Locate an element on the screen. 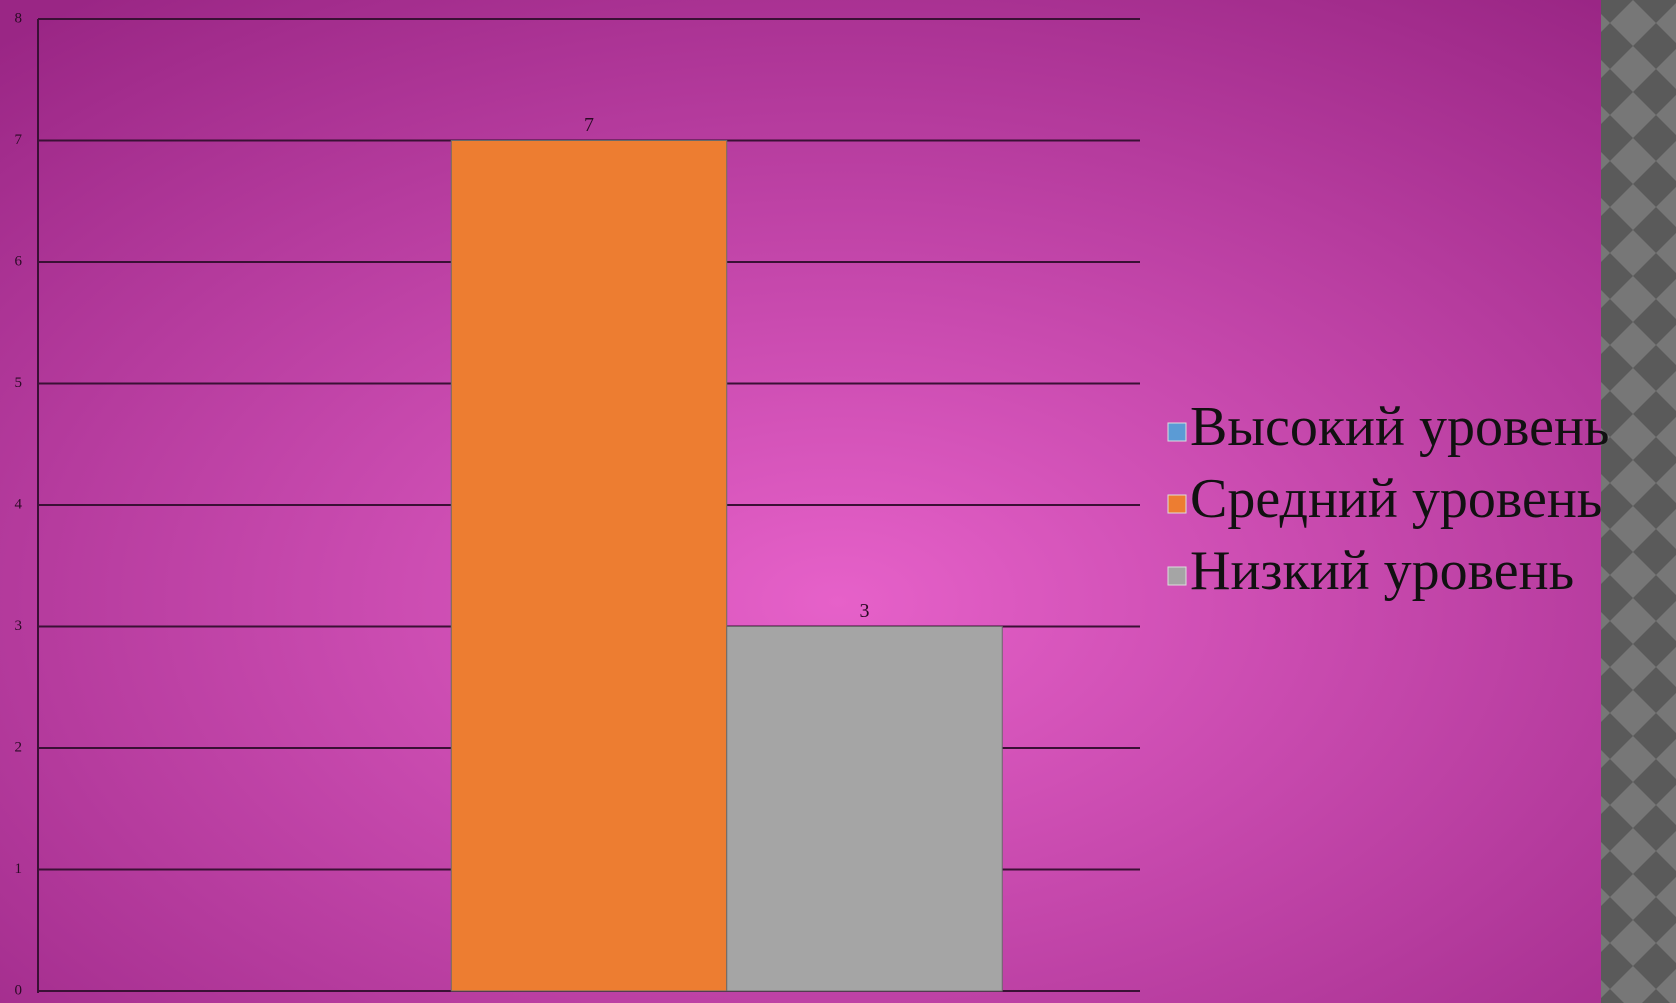  side-pattern is located at coordinates (1638, 501).